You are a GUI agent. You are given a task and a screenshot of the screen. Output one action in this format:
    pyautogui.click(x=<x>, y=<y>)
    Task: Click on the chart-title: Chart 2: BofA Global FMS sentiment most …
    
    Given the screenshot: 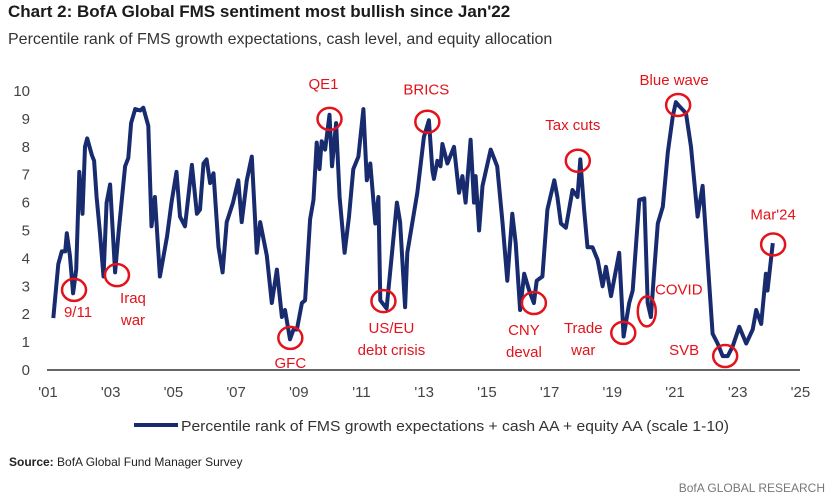 What is the action you would take?
    pyautogui.click(x=259, y=11)
    